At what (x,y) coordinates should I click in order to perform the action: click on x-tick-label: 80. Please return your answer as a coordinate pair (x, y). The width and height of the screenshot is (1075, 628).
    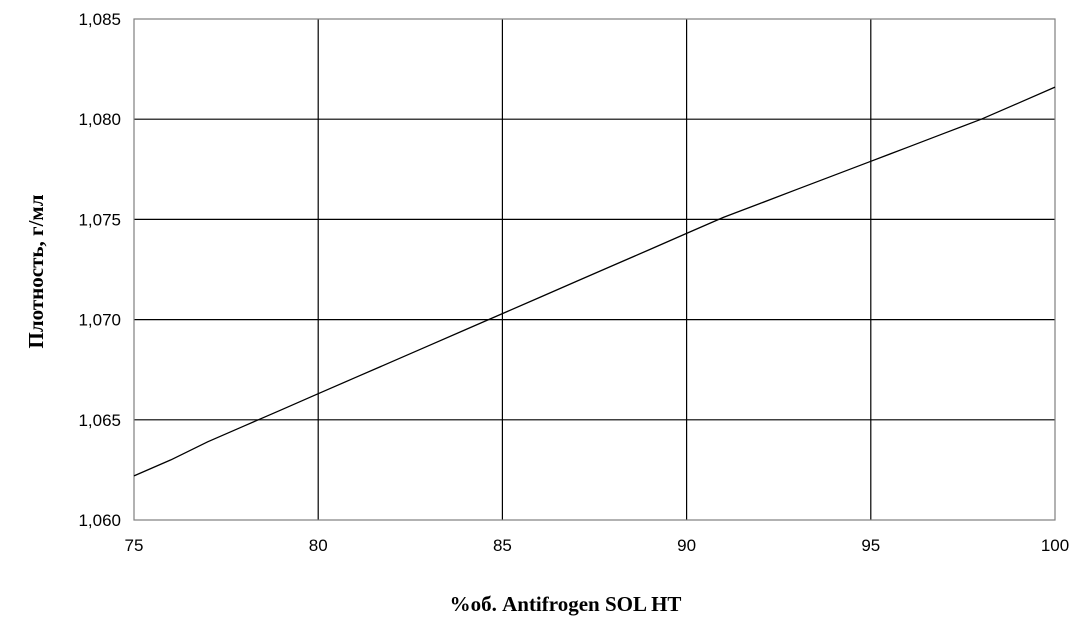
    Looking at the image, I should click on (318, 545).